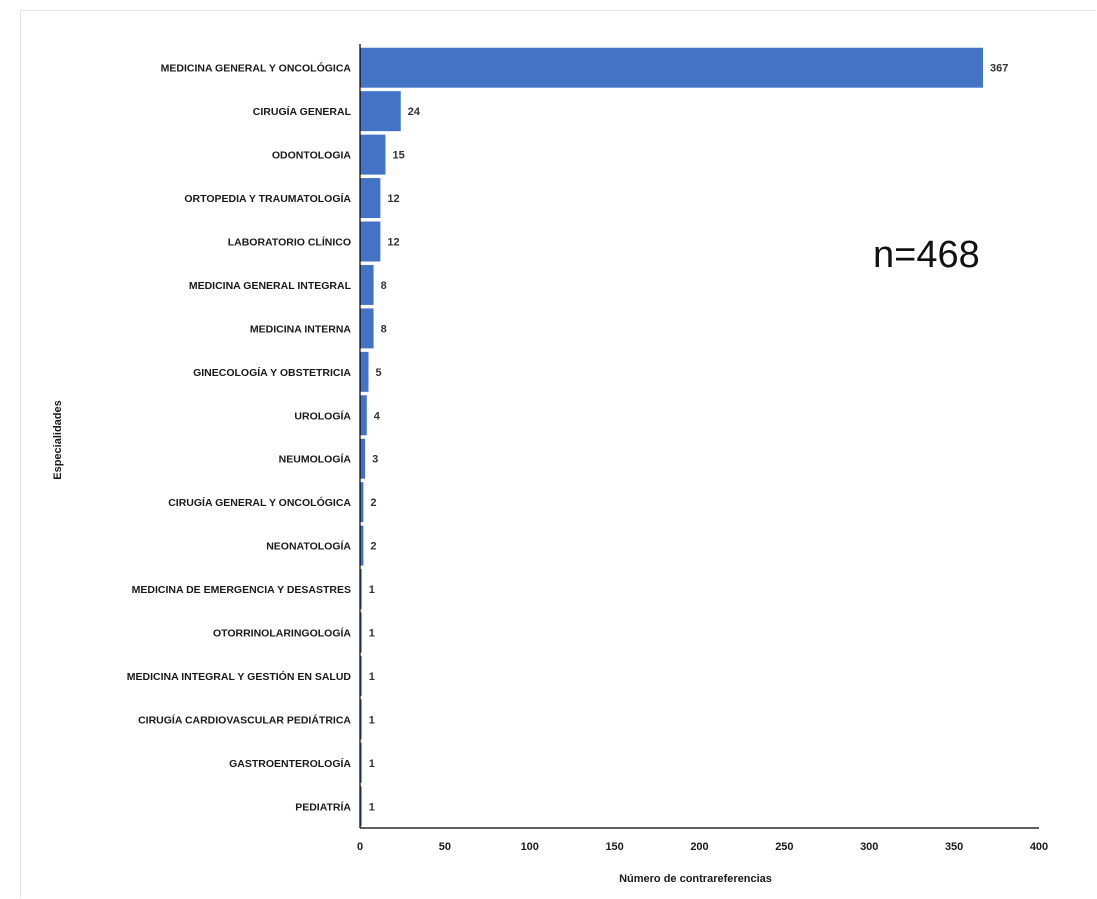 This screenshot has height=899, width=1097. Describe the element at coordinates (530, 847) in the screenshot. I see `x-tick-label: 100` at that location.